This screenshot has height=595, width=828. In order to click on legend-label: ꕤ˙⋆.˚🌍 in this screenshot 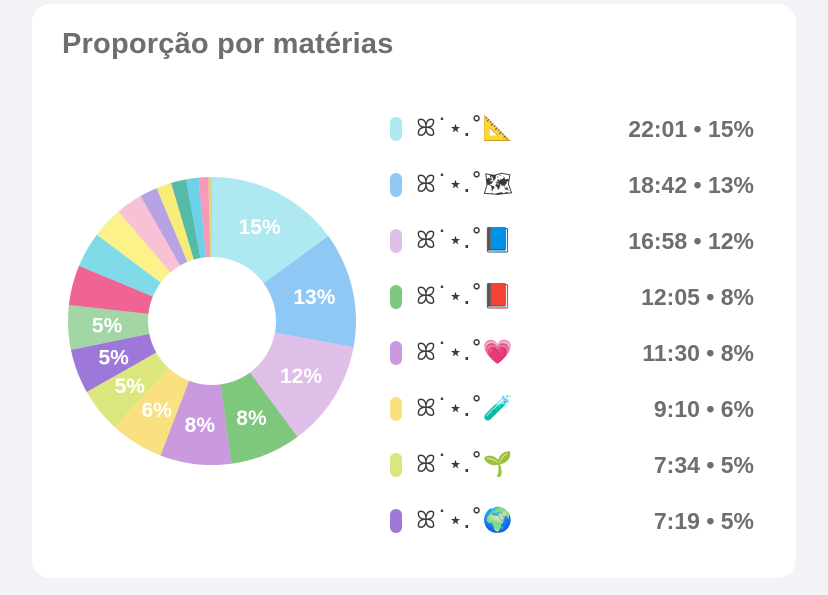, I will do `click(464, 520)`.